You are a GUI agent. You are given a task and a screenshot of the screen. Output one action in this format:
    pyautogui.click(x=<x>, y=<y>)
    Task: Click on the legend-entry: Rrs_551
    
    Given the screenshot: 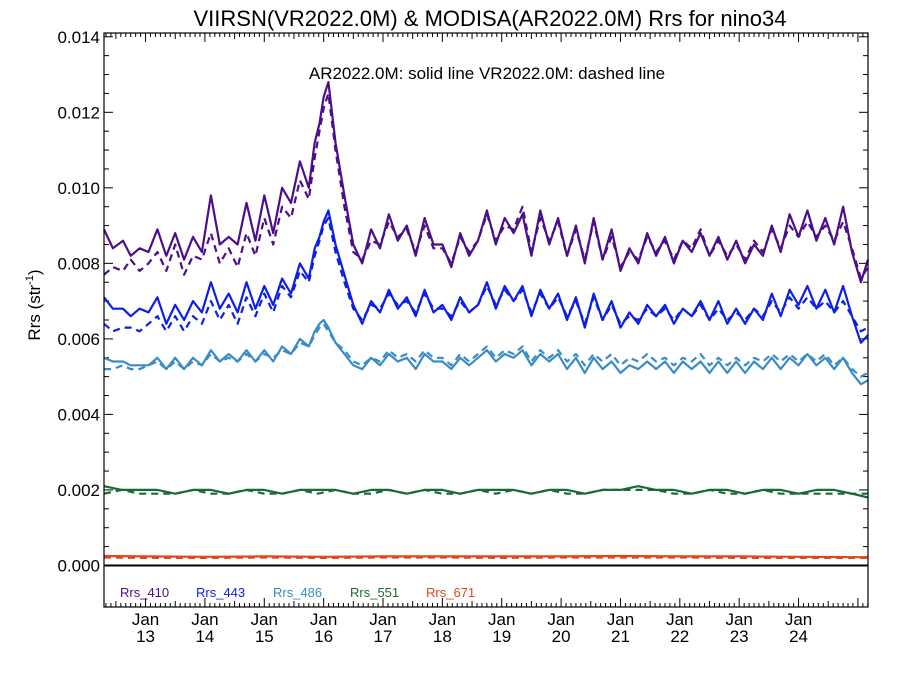 What is the action you would take?
    pyautogui.click(x=374, y=592)
    